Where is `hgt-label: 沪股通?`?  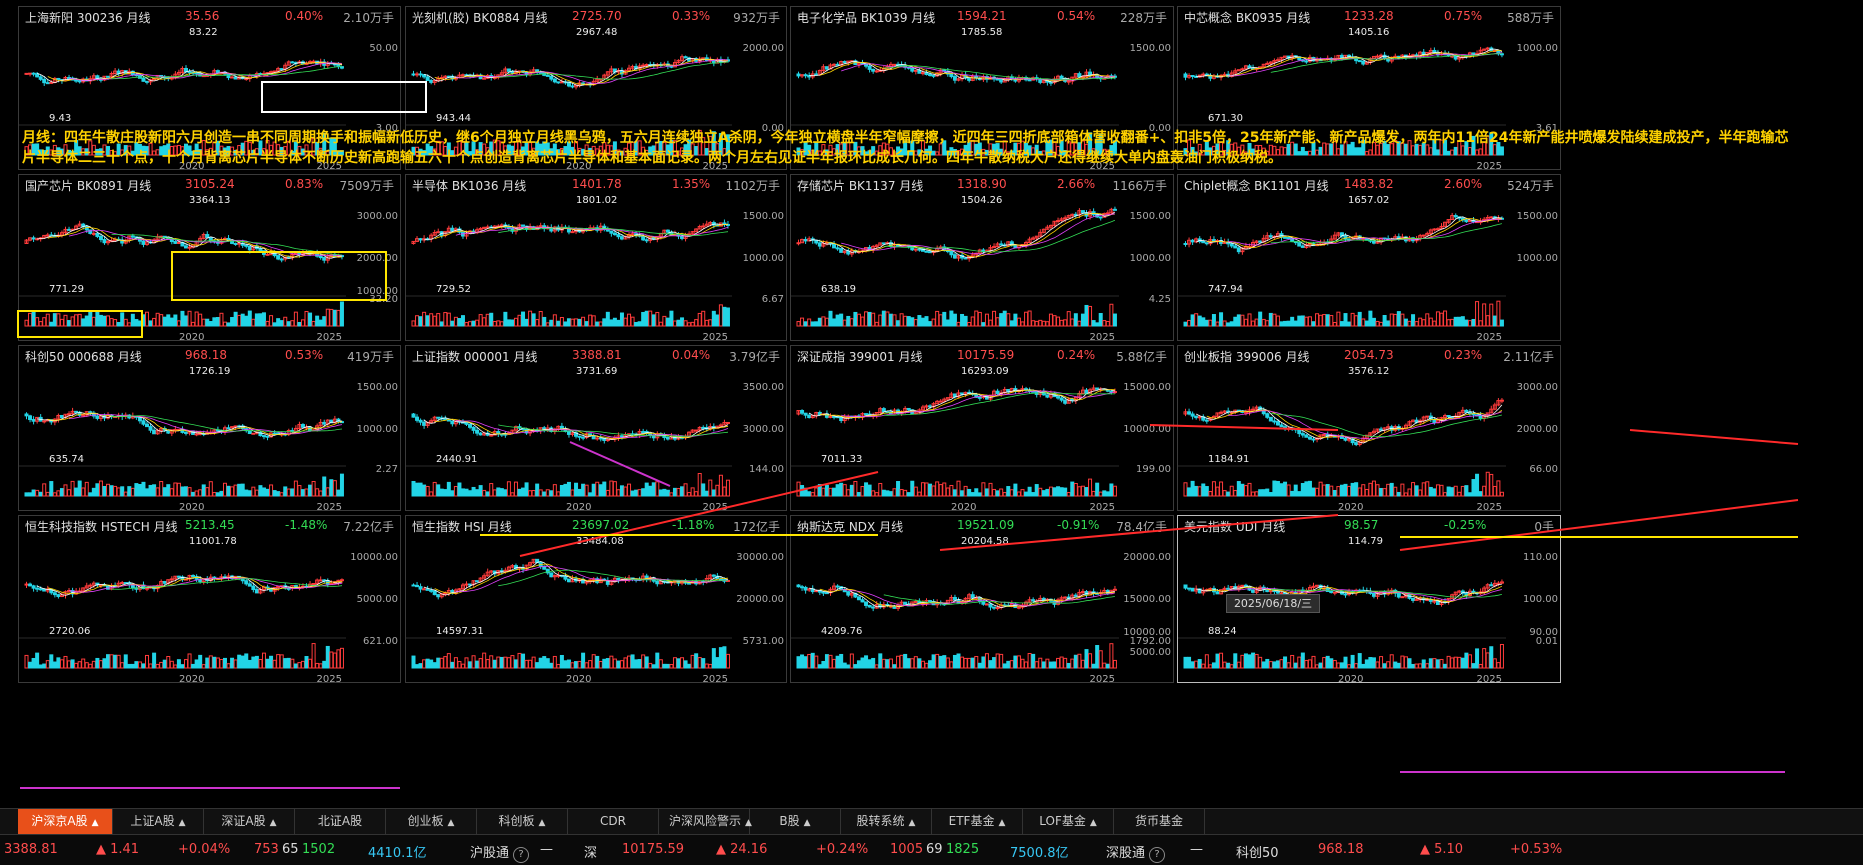 hgt-label: 沪股通? is located at coordinates (500, 852).